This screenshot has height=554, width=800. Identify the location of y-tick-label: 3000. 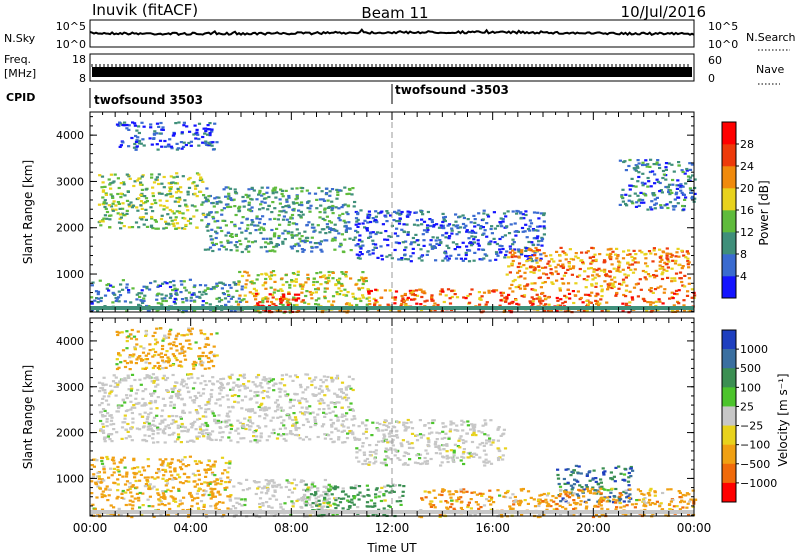
(70, 181).